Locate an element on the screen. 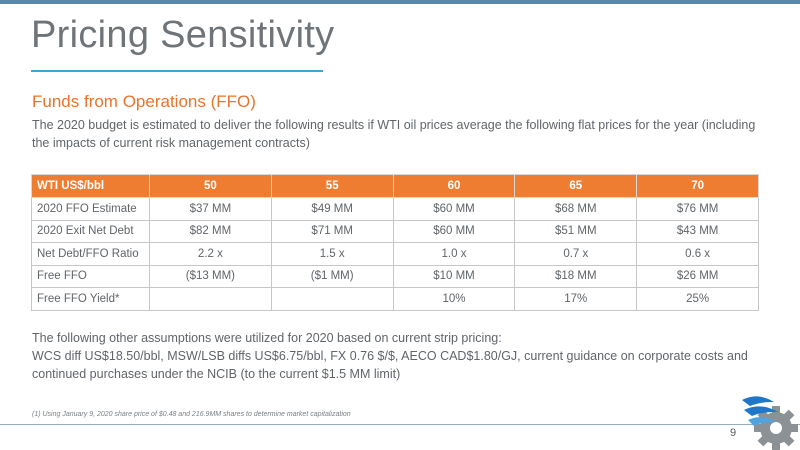  table-cell: $43 MM is located at coordinates (697, 231).